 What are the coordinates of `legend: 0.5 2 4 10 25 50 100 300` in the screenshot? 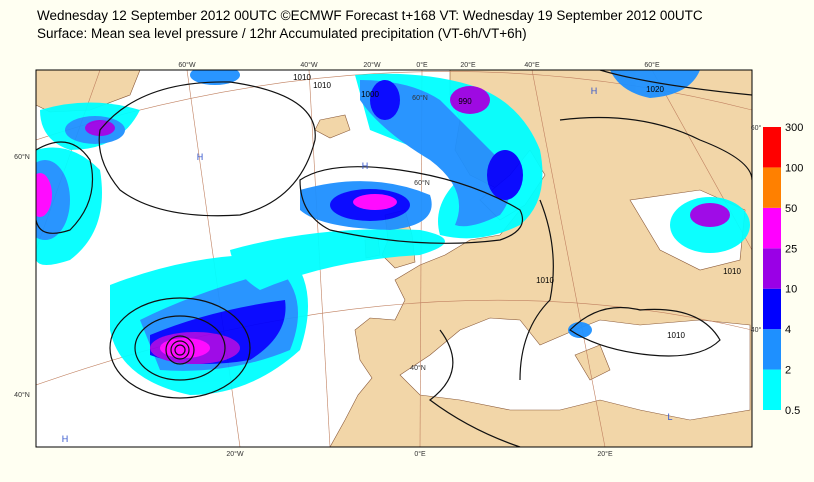 It's located at (783, 269).